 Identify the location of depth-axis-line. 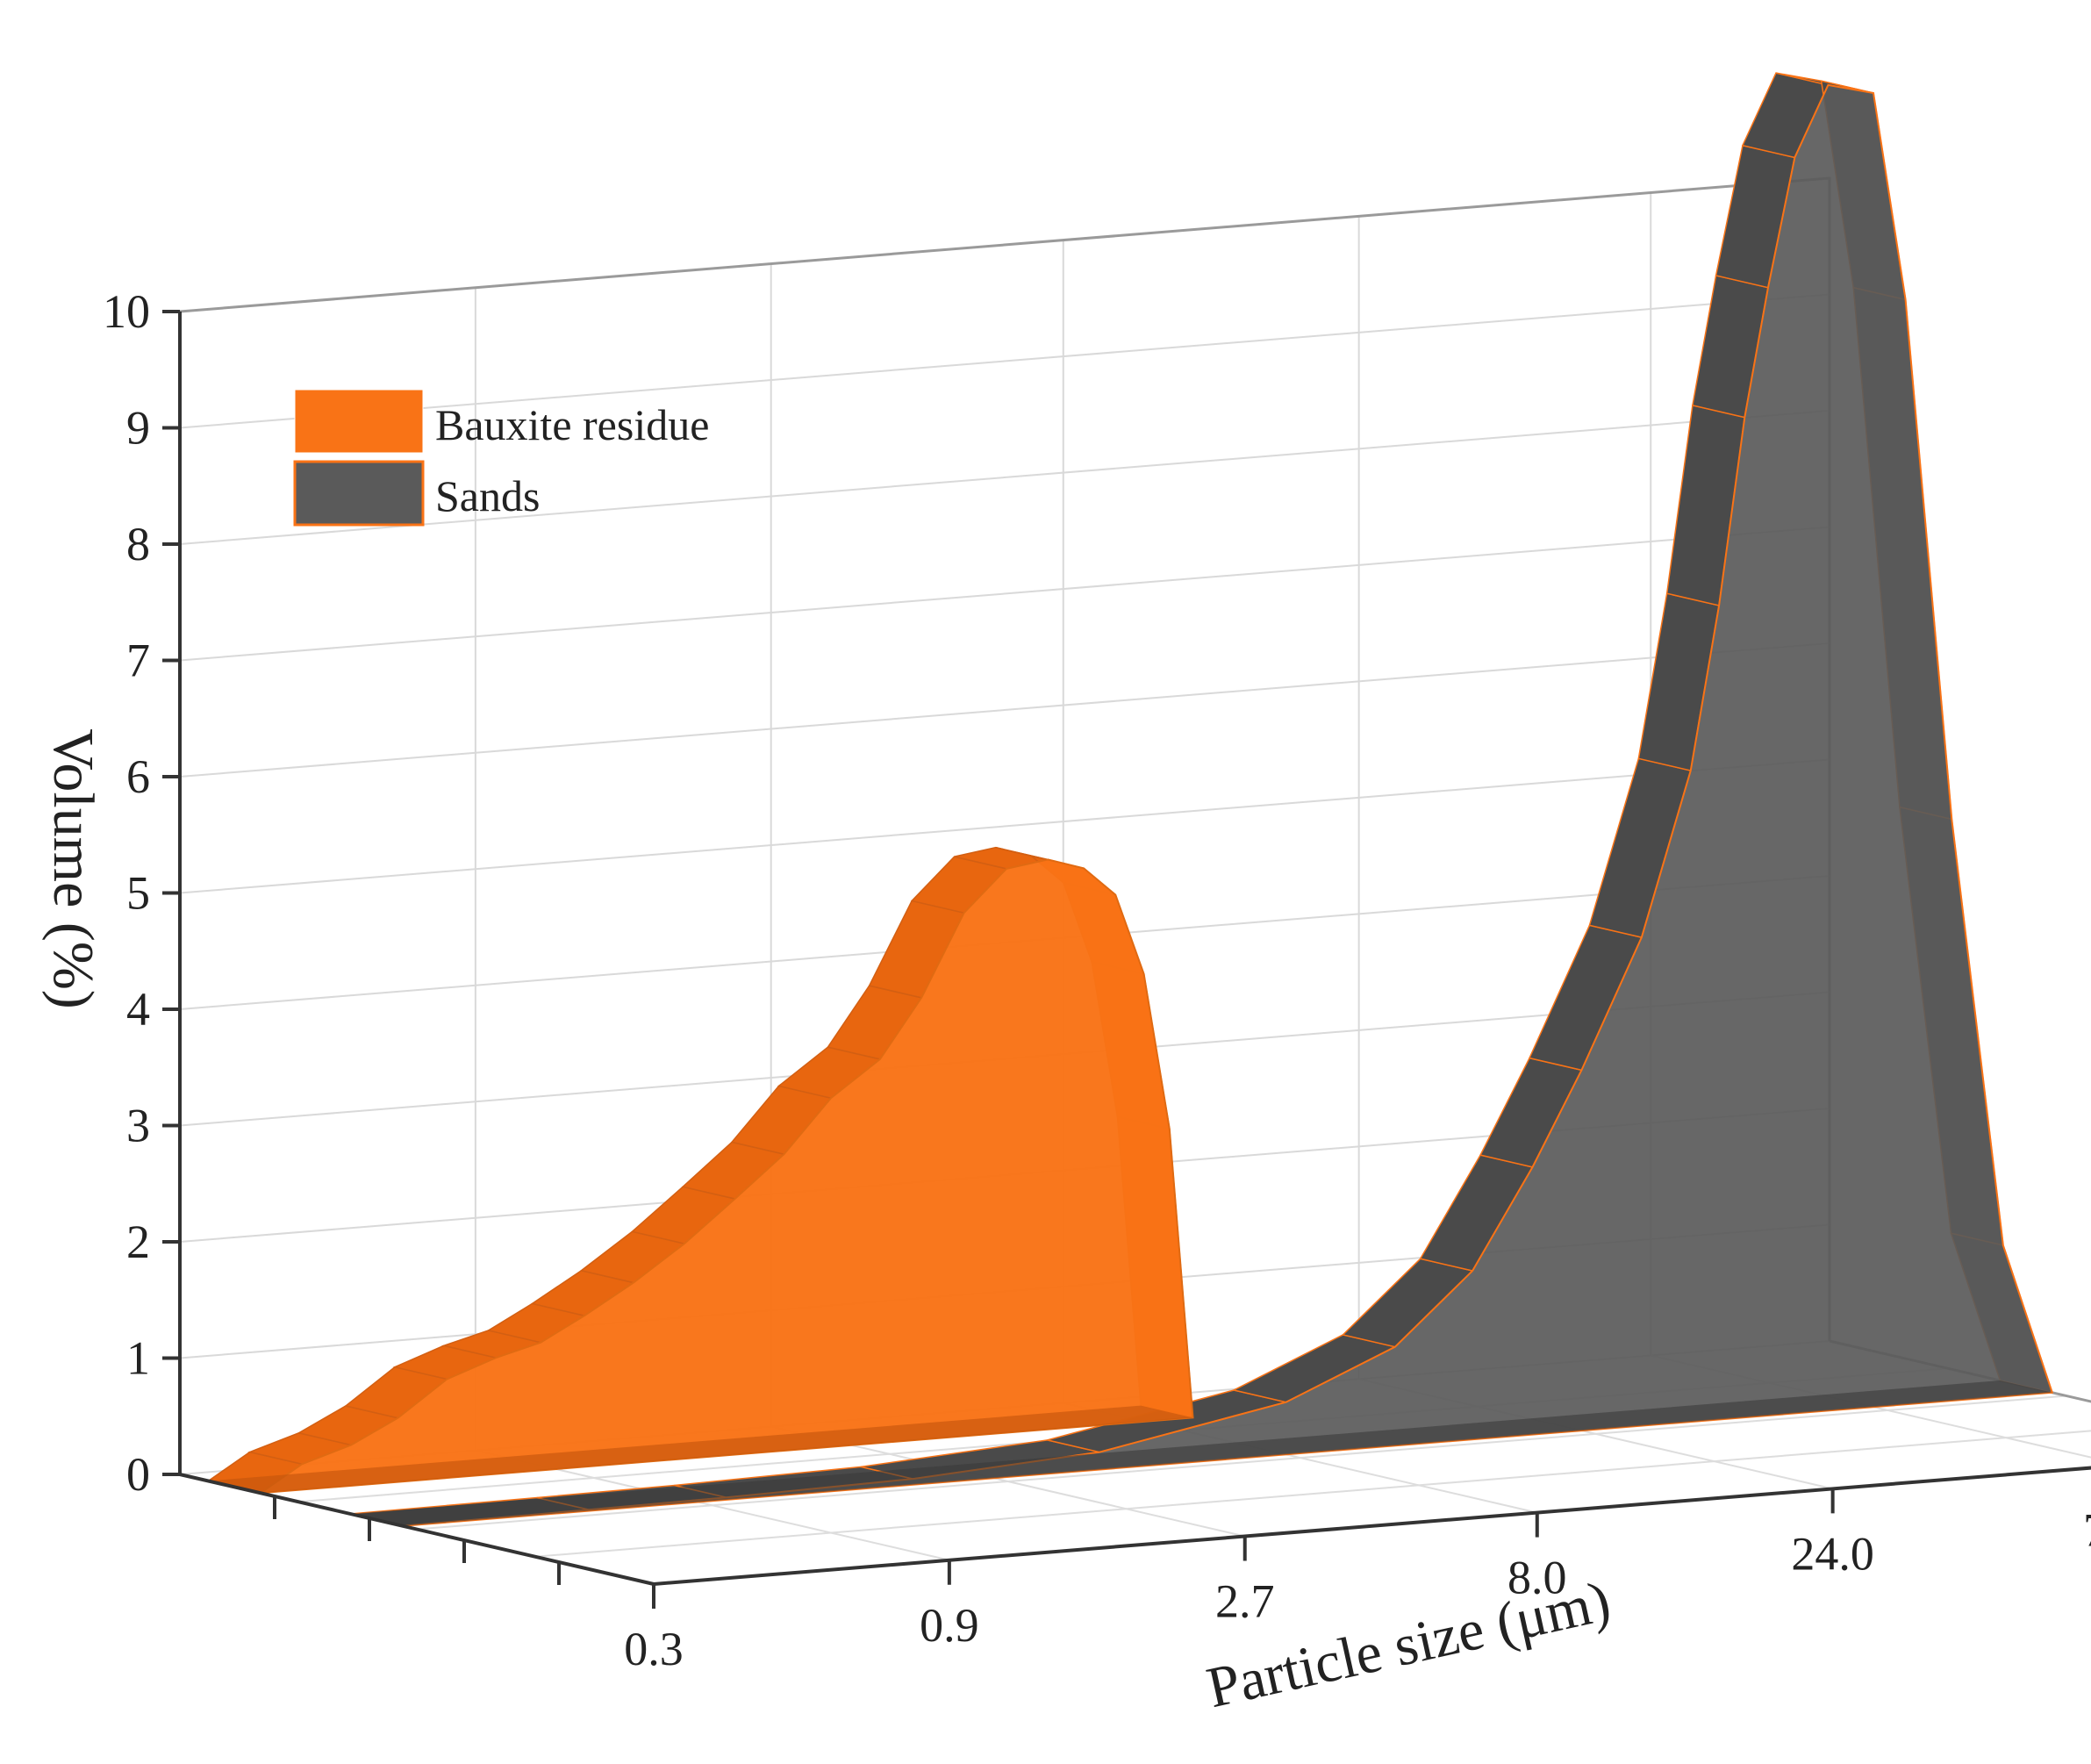
(417, 1529).